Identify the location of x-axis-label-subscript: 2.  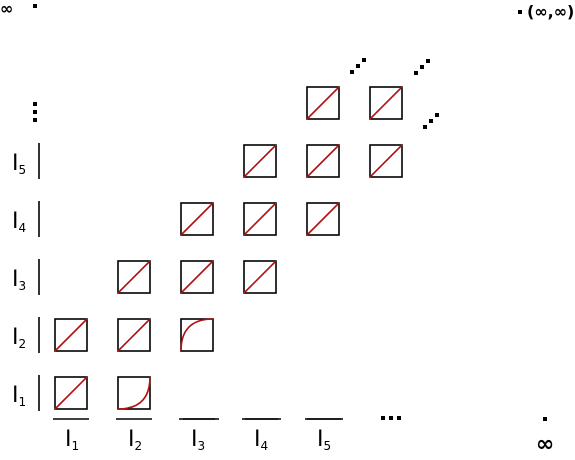
(139, 446).